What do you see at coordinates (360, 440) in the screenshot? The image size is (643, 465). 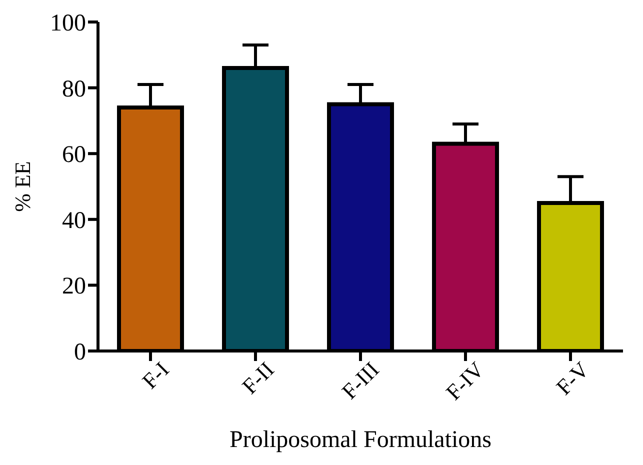 I see `x-axis-title: Proliposomal Formulations` at bounding box center [360, 440].